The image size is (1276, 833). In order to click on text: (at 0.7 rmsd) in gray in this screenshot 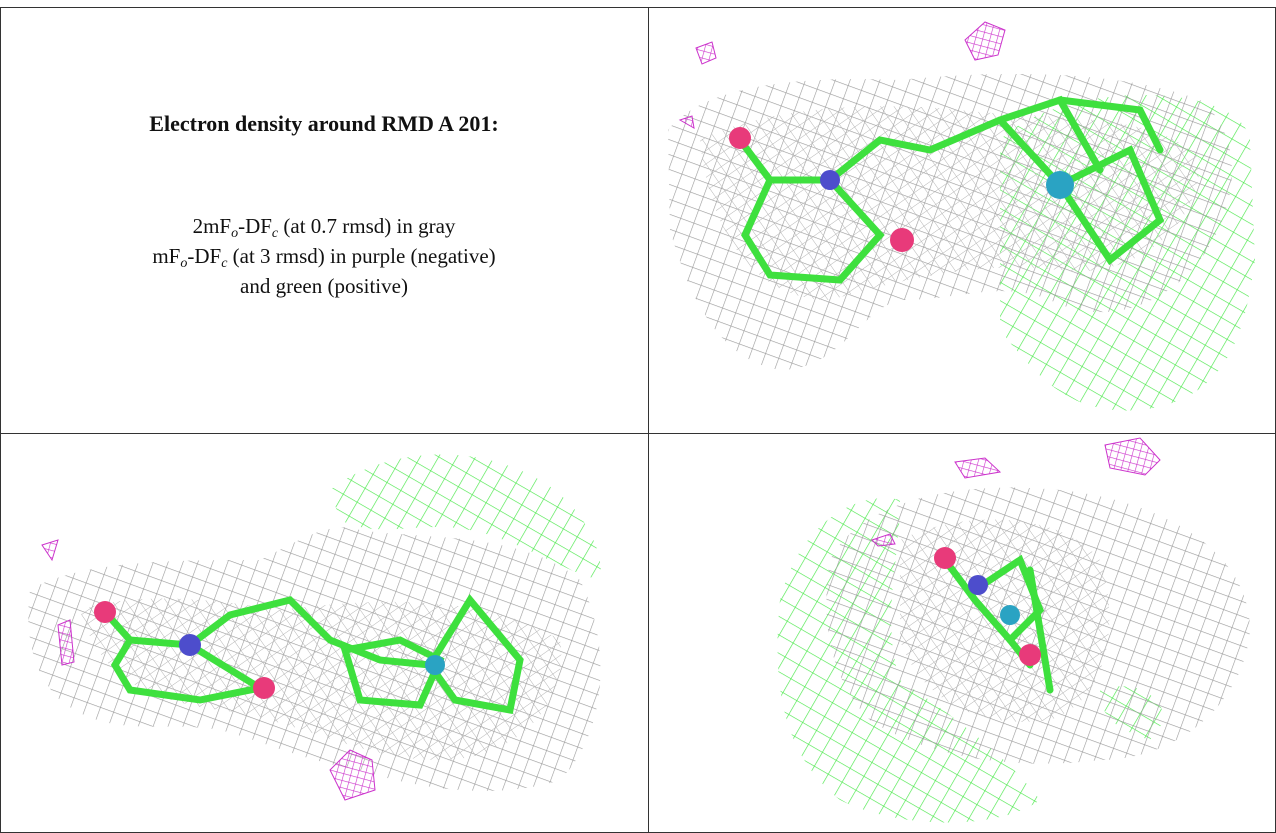, I will do `click(367, 226)`.